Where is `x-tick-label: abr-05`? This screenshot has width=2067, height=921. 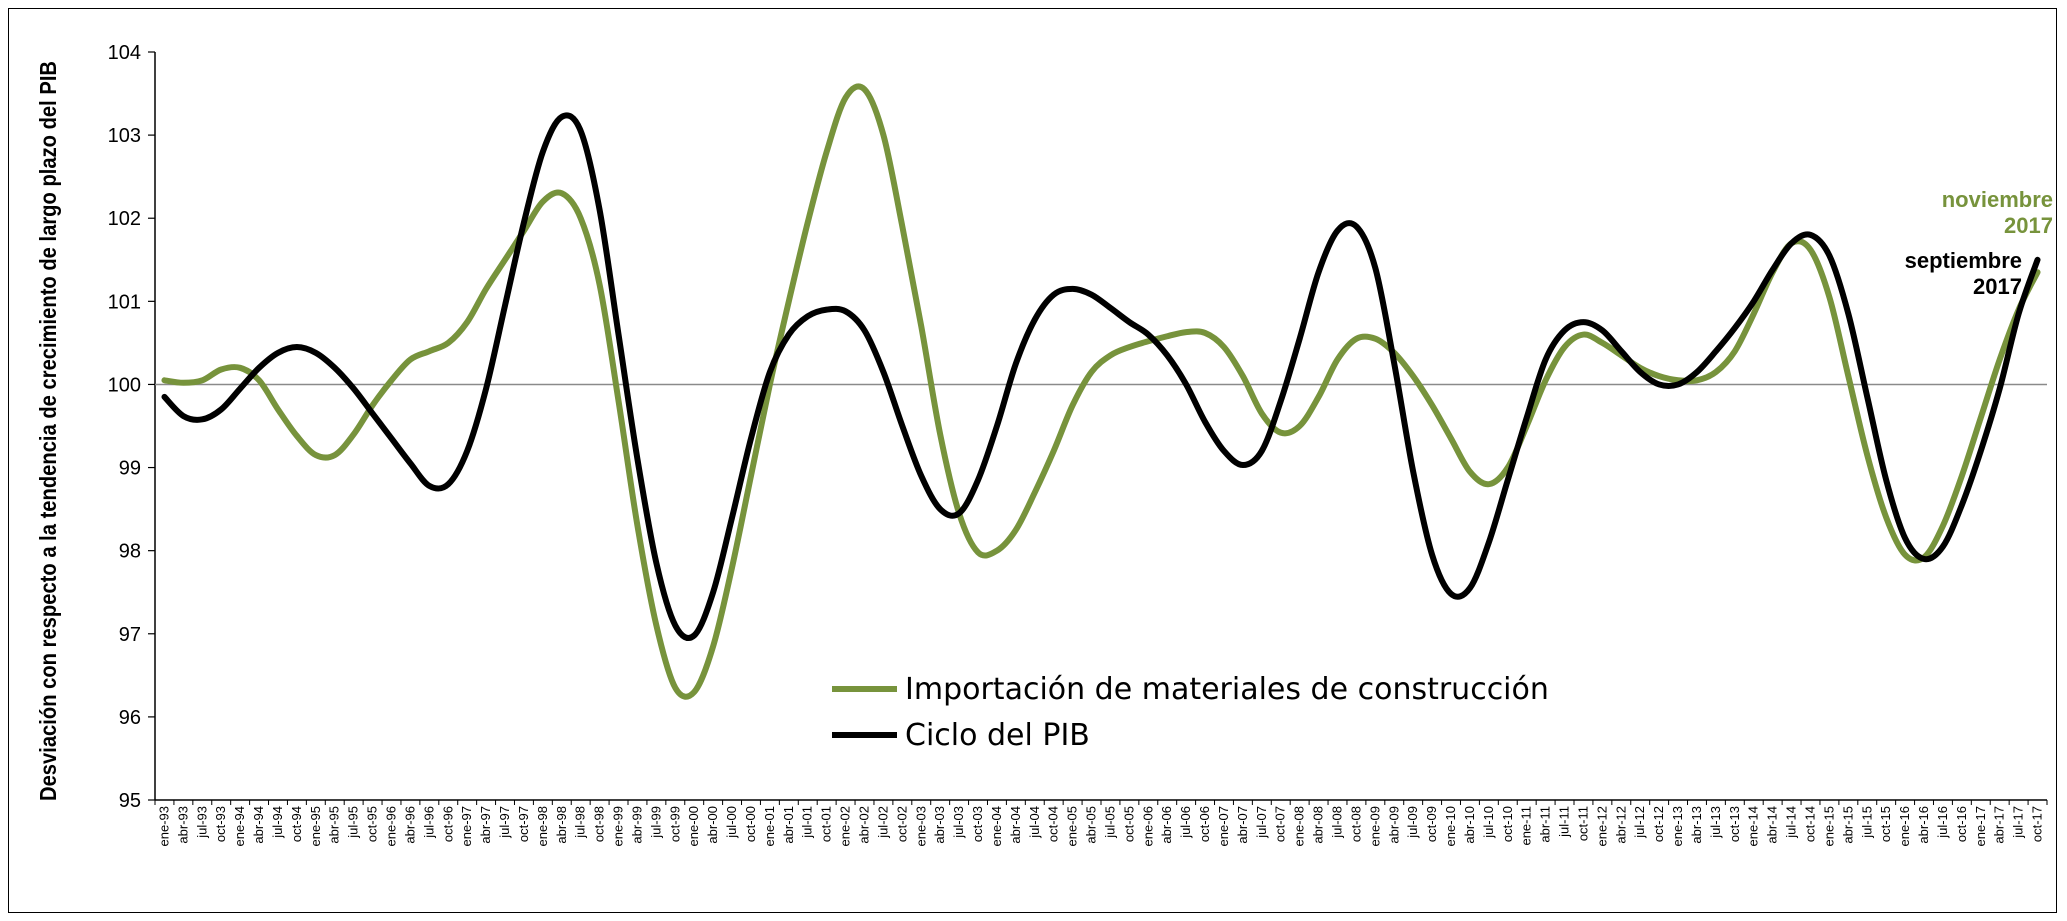 x-tick-label: abr-05 is located at coordinates (1091, 825).